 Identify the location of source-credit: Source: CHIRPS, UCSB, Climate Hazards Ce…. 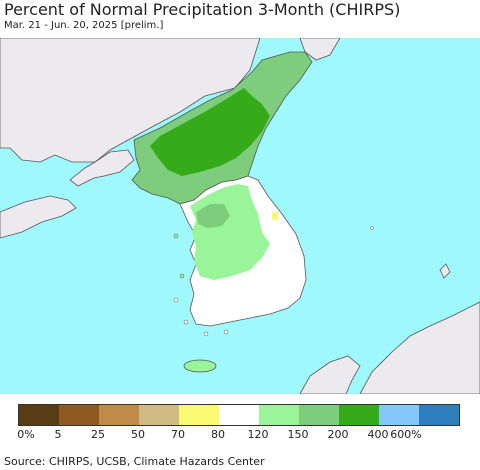
(134, 461).